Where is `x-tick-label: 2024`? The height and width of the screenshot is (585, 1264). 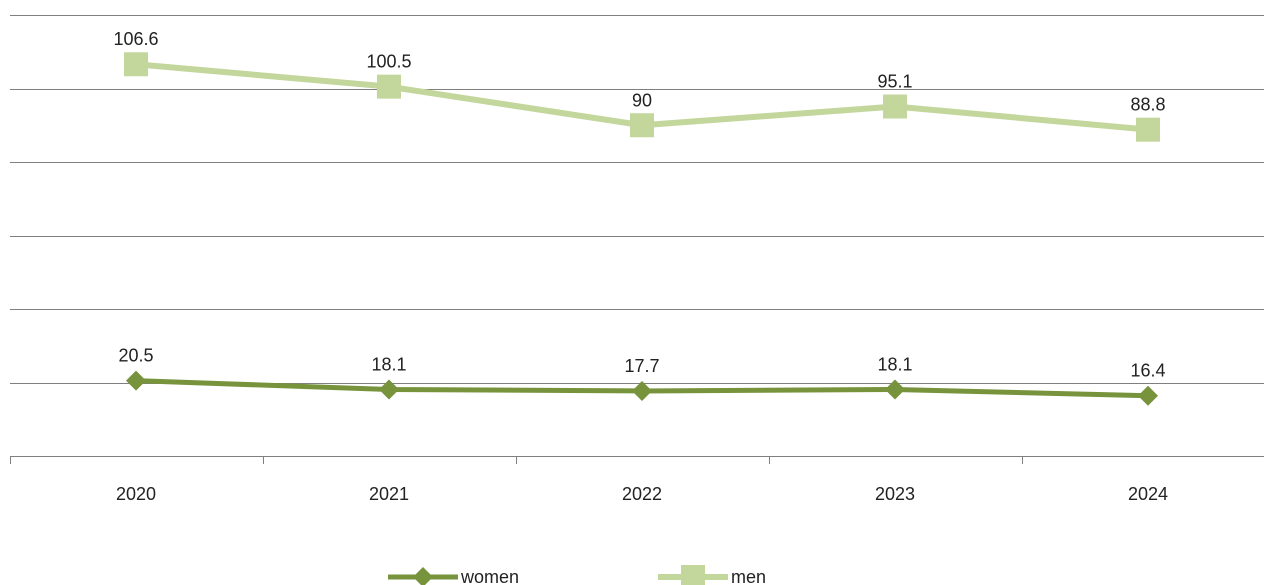
x-tick-label: 2024 is located at coordinates (1148, 494).